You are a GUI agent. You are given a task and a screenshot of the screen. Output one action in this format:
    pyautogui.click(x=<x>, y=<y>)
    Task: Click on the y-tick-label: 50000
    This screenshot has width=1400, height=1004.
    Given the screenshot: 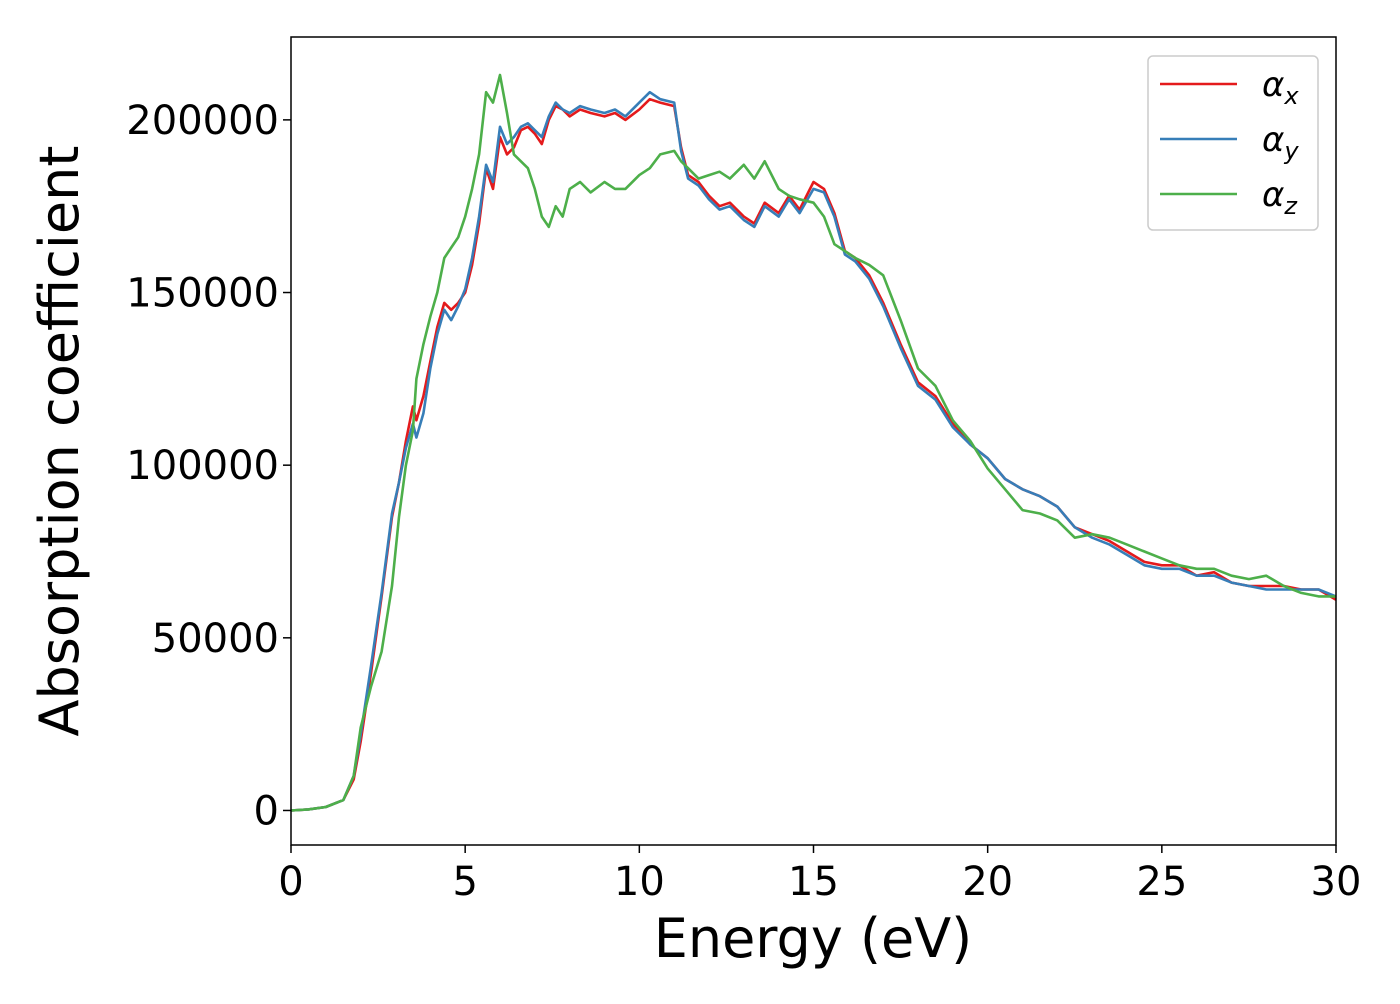 What is the action you would take?
    pyautogui.click(x=215, y=639)
    